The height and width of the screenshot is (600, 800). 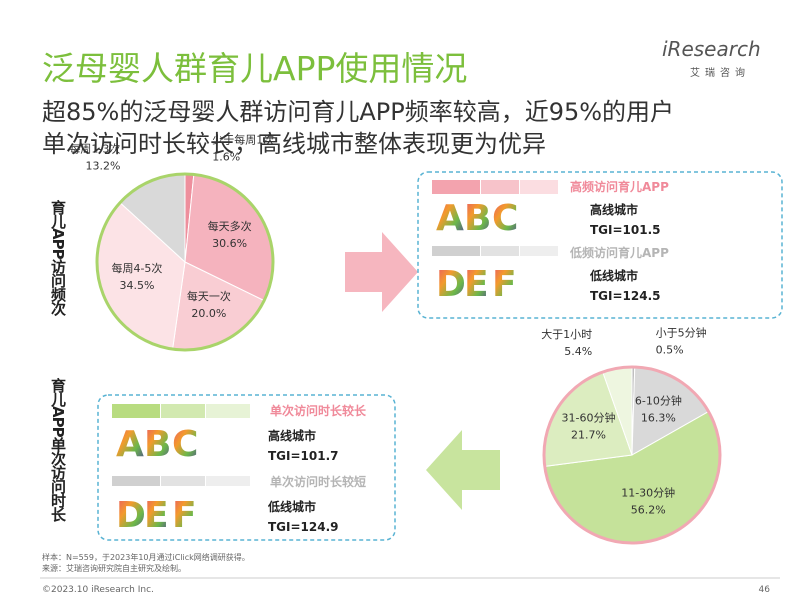 What do you see at coordinates (94, 148) in the screenshot?
I see `slice-label: 每周1-3次` at bounding box center [94, 148].